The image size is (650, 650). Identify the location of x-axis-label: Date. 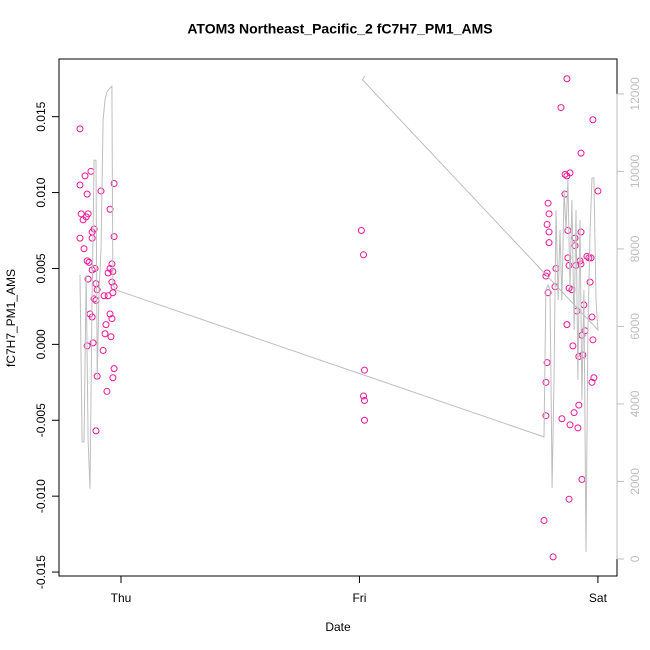
(338, 627).